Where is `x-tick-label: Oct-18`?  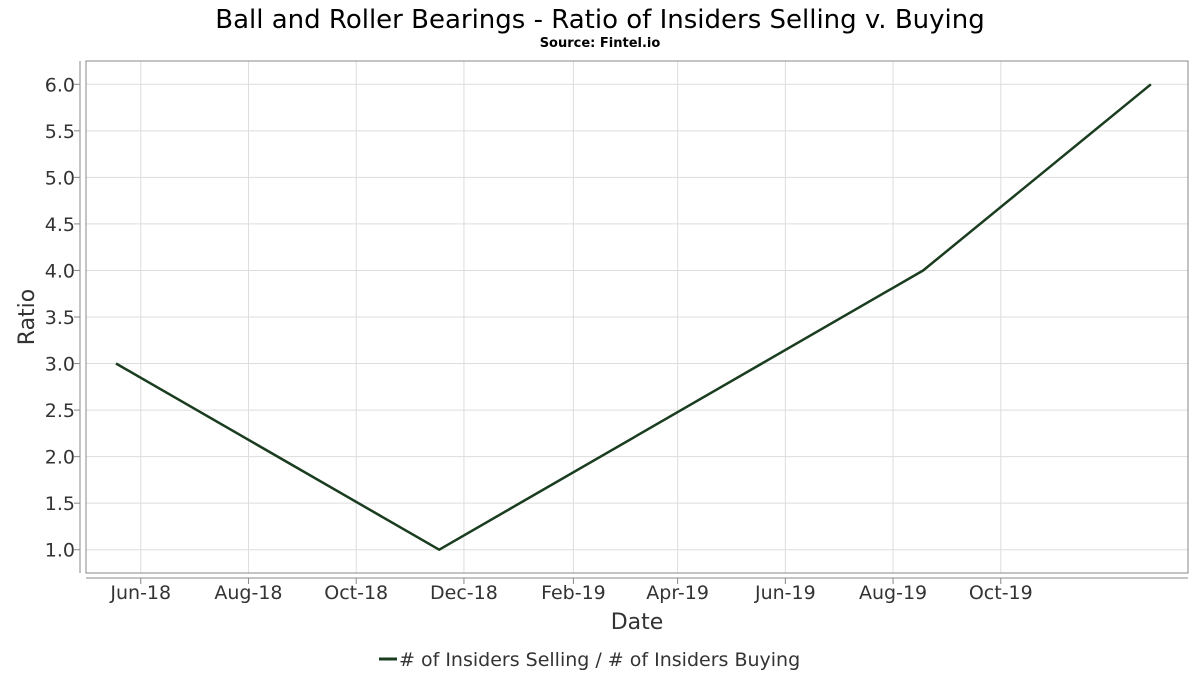 x-tick-label: Oct-18 is located at coordinates (356, 593).